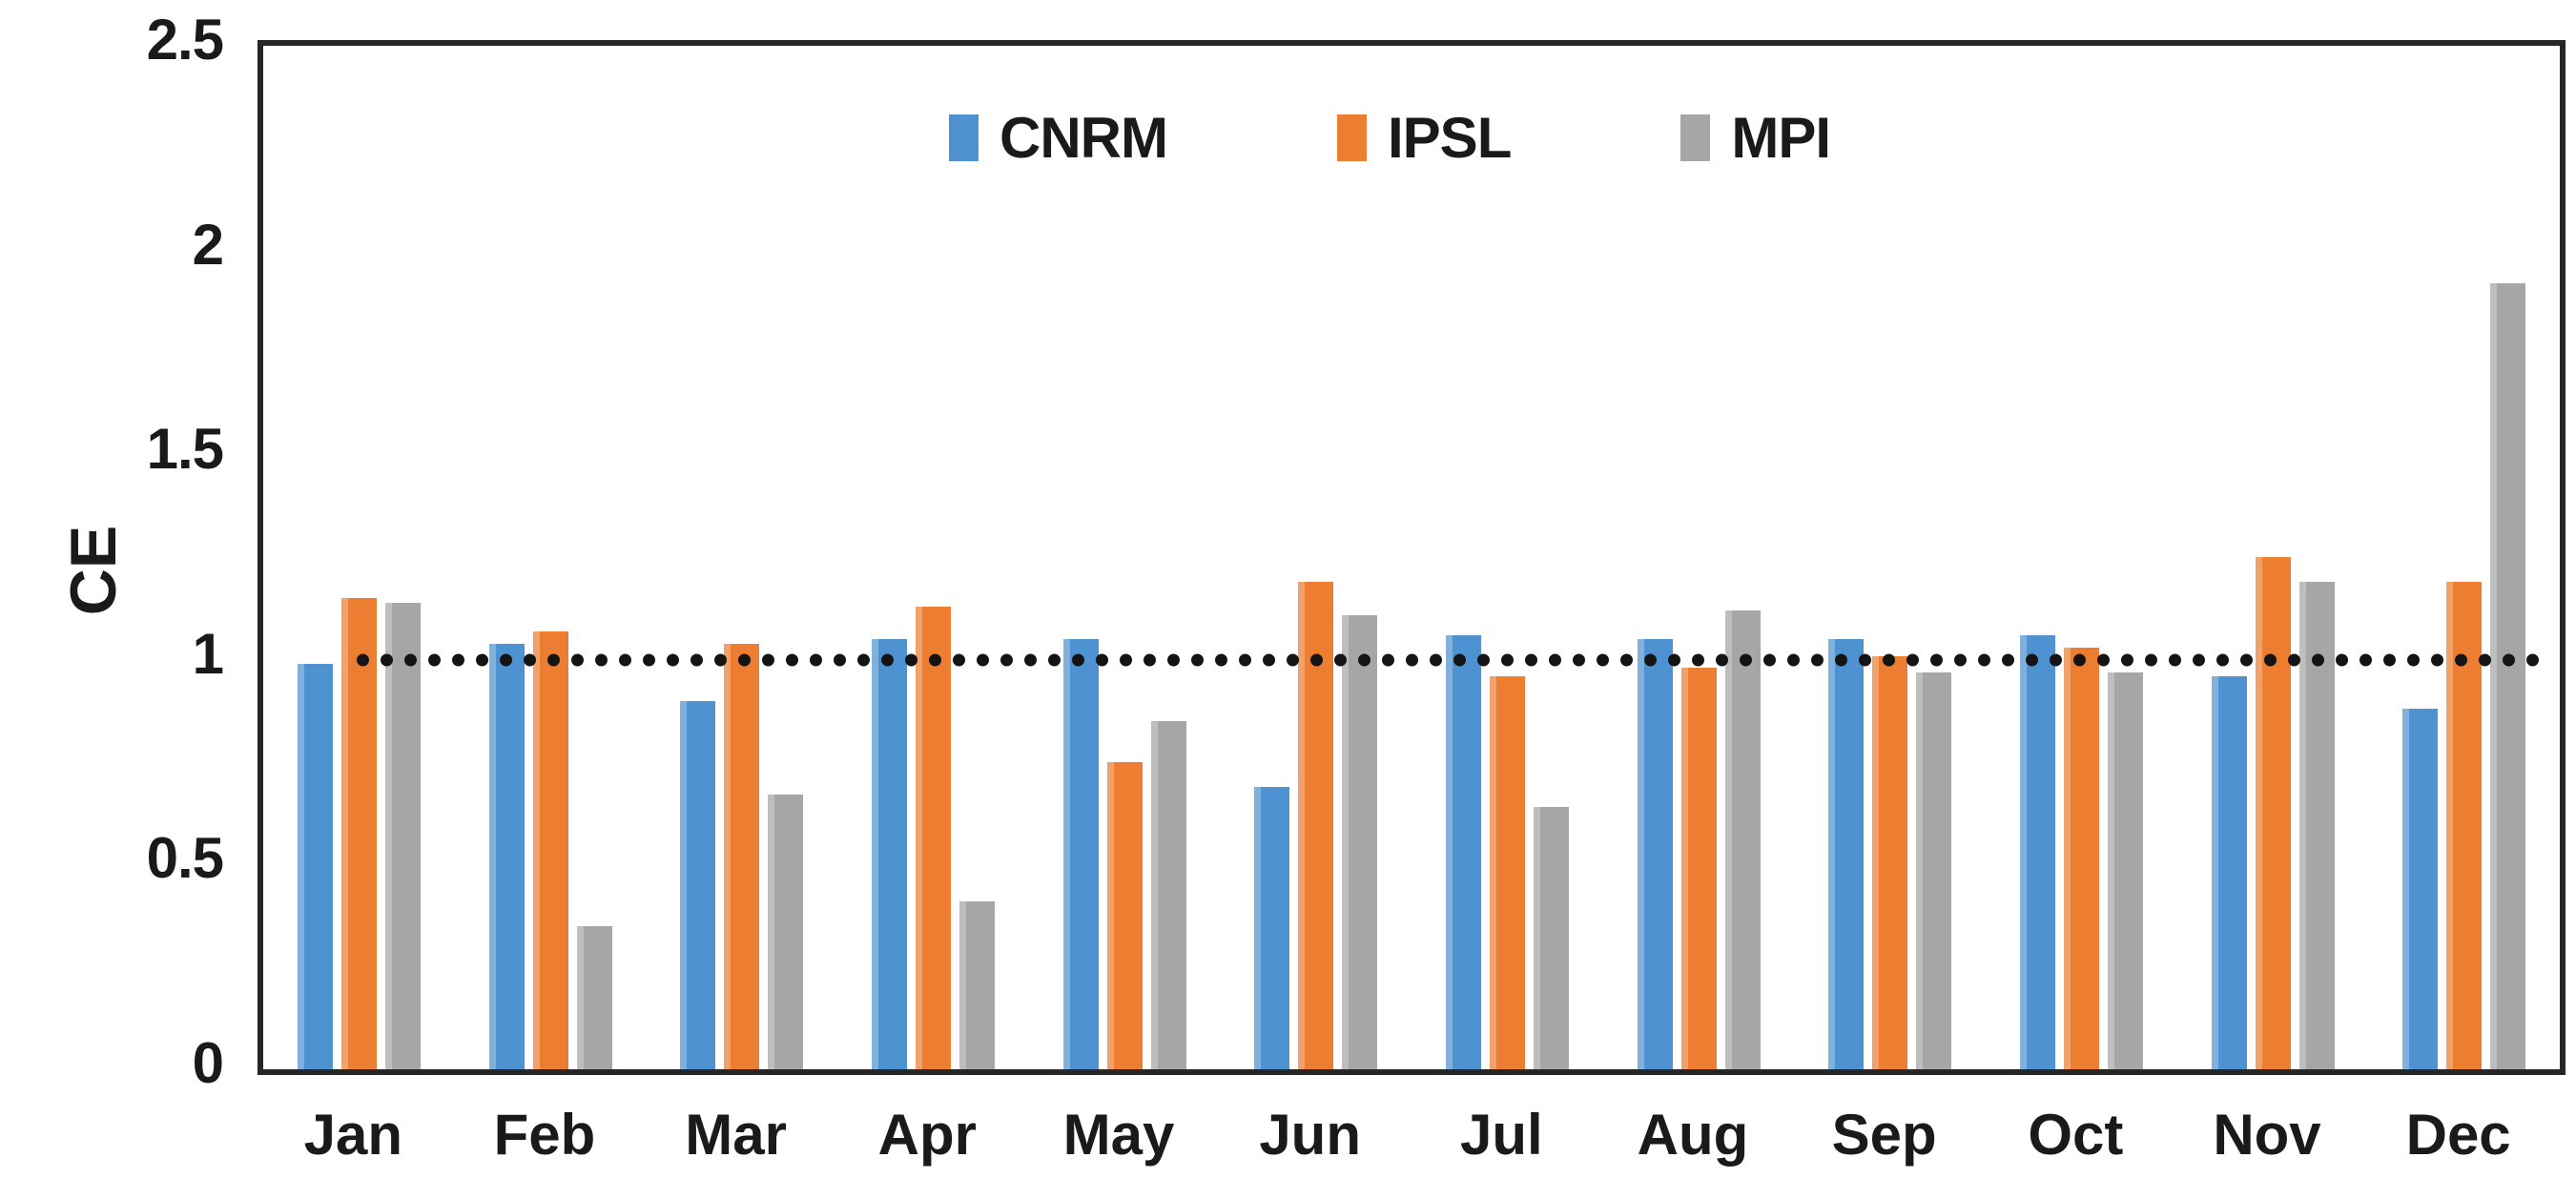 This screenshot has width=2576, height=1199. Describe the element at coordinates (353, 1135) in the screenshot. I see `x-tick-label-jan: Jan` at that location.